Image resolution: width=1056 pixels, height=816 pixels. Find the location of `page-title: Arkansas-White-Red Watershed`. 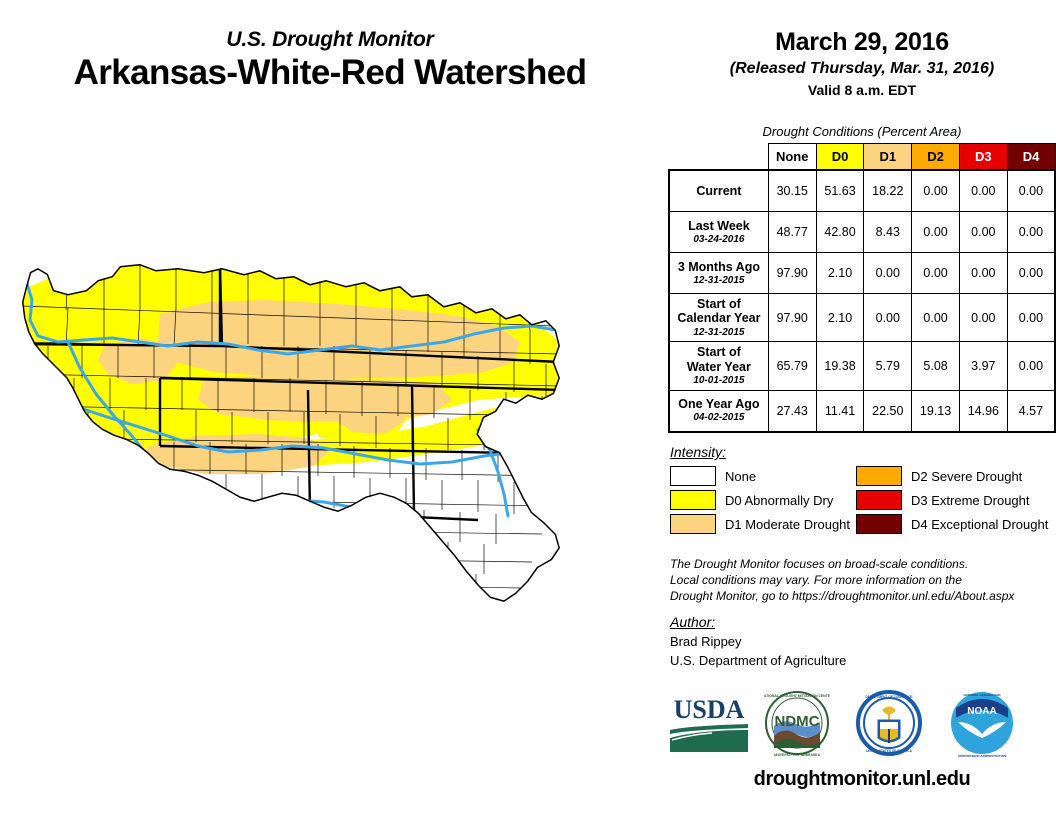

page-title: Arkansas-White-Red Watershed is located at coordinates (330, 73).